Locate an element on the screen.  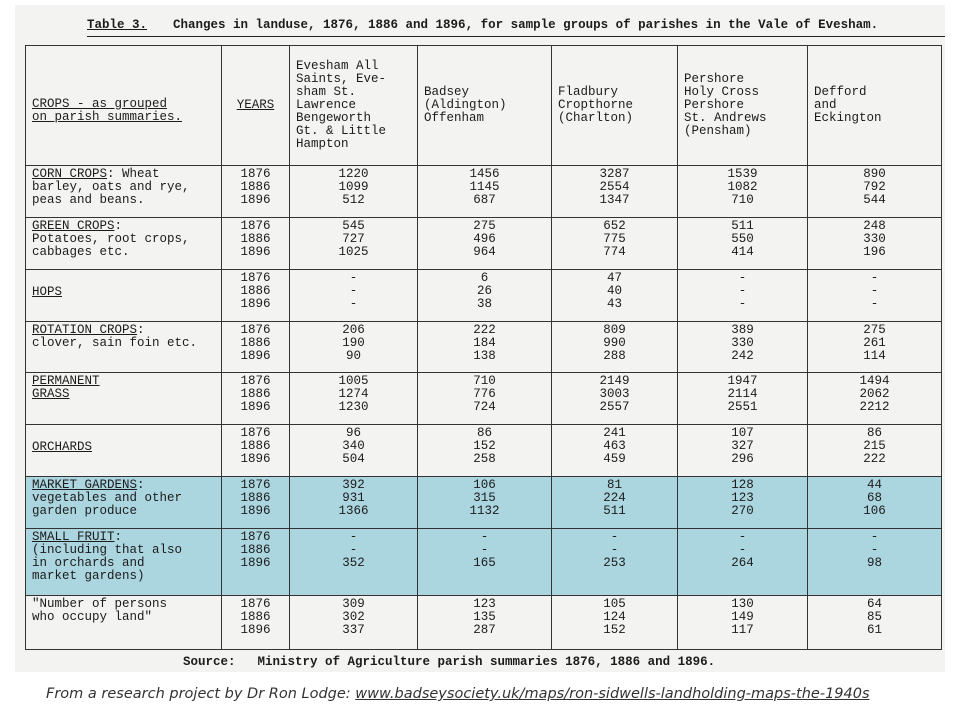
crop-cell: "Number of persons who occupy land" is located at coordinates (123, 622).